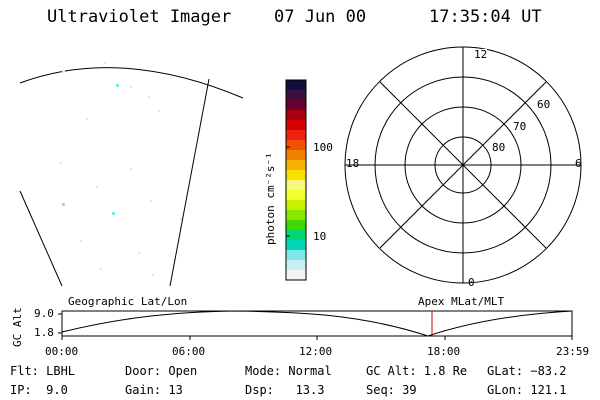 Image resolution: width=600 pixels, height=400 pixels. I want to click on polar-lat-80: 80, so click(499, 147).